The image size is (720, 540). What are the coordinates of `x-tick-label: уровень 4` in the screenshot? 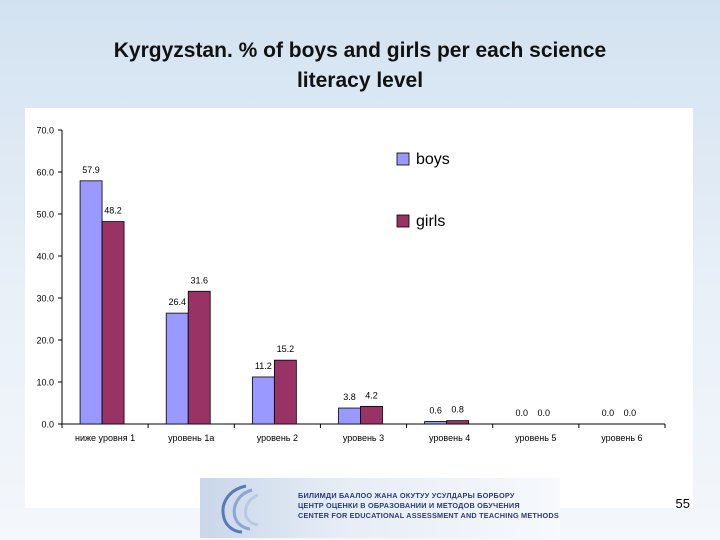 It's located at (449, 438).